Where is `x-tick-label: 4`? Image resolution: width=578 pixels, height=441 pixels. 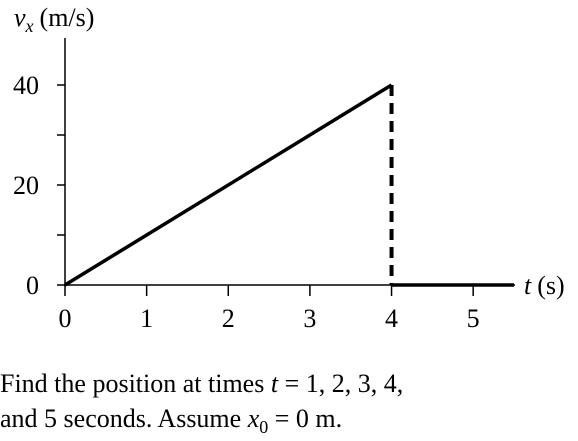
x-tick-label: 4 is located at coordinates (391, 318).